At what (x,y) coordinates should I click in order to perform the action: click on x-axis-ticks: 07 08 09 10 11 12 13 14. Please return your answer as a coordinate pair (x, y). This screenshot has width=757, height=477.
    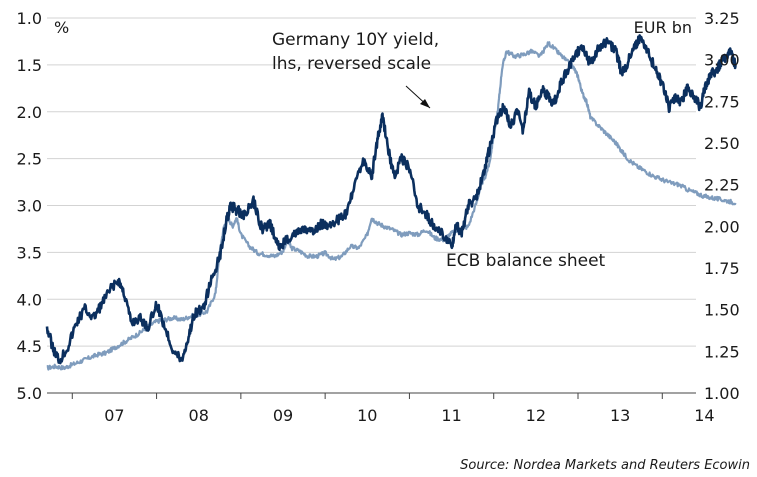
    Looking at the image, I should click on (393, 409).